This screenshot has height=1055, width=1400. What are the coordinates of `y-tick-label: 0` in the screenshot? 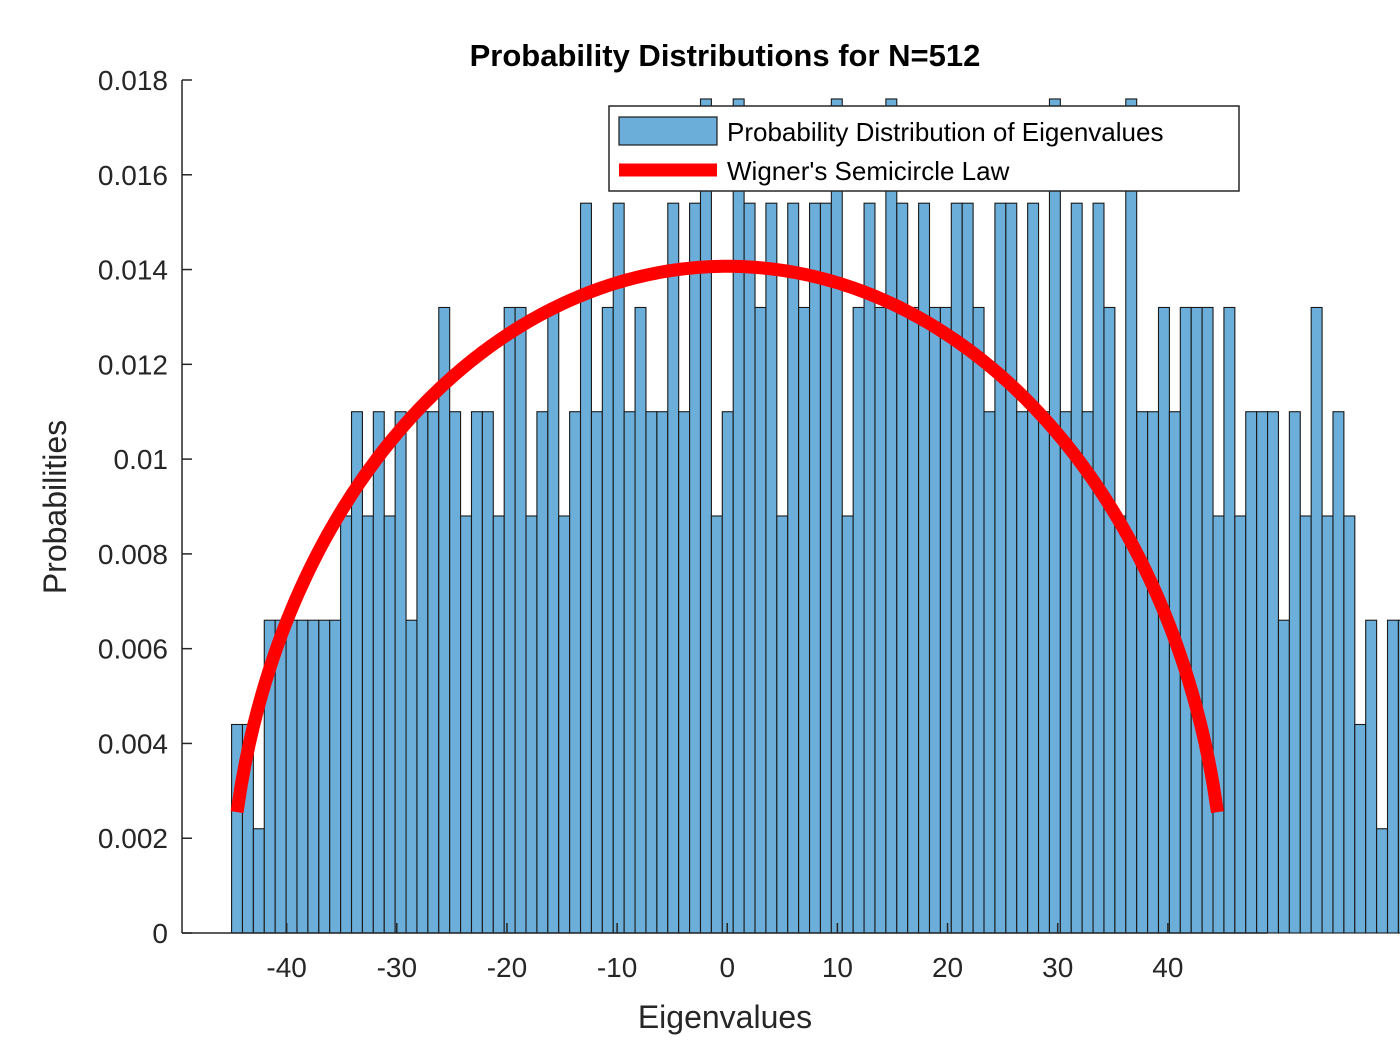 It's located at (160, 933).